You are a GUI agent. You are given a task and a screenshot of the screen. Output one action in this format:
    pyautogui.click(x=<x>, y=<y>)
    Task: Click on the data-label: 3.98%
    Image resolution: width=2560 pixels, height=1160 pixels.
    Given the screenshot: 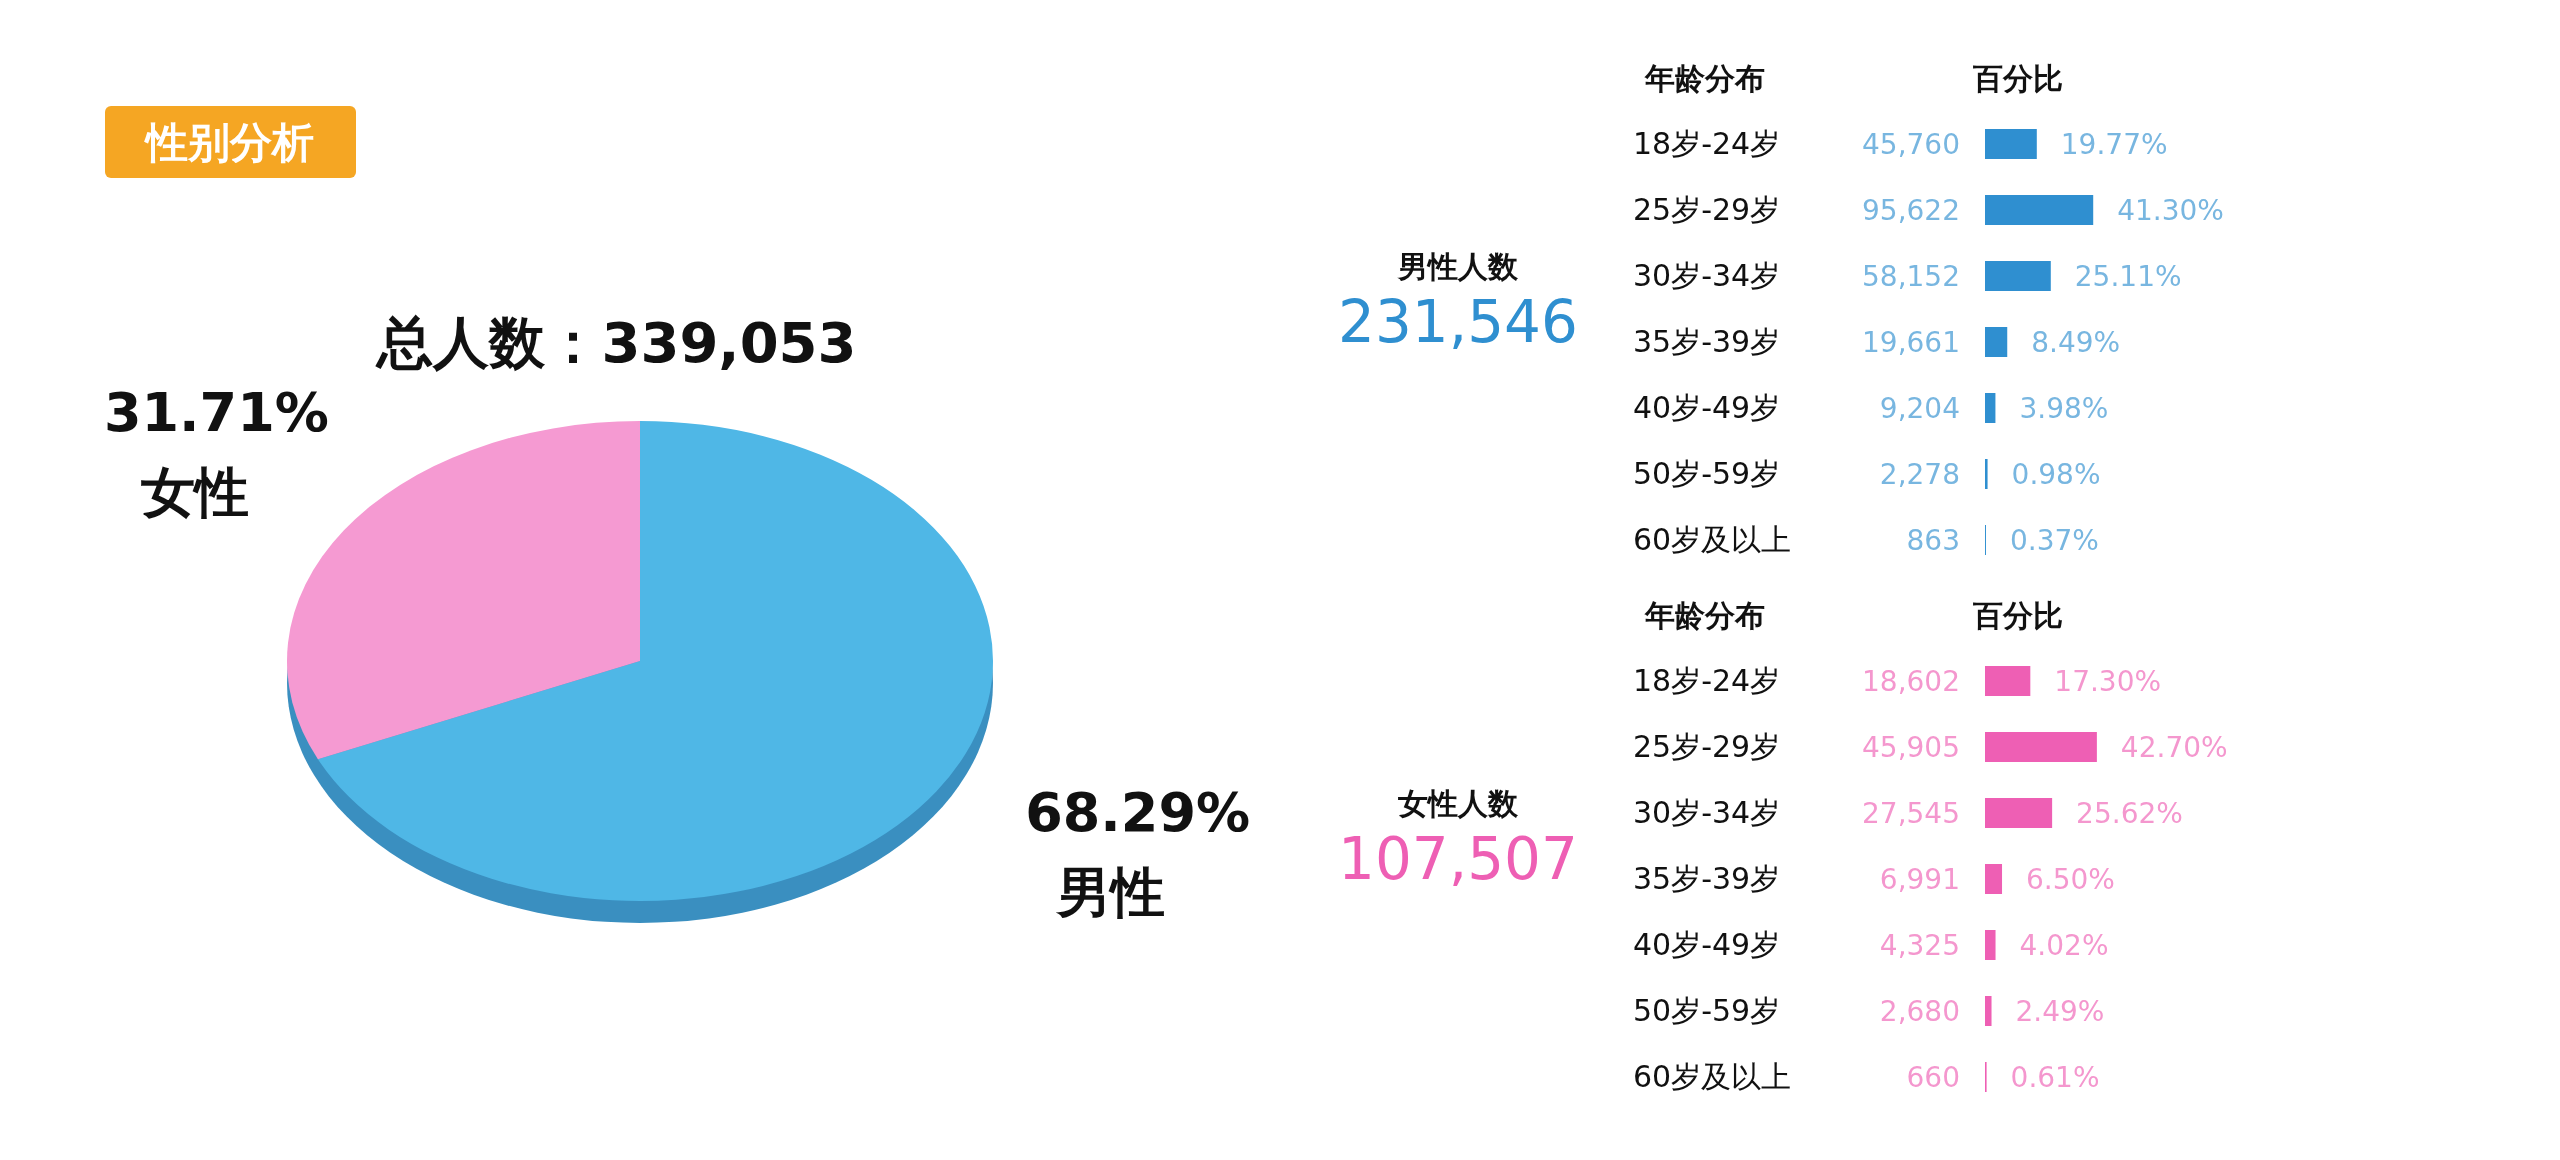 What is the action you would take?
    pyautogui.click(x=2064, y=408)
    